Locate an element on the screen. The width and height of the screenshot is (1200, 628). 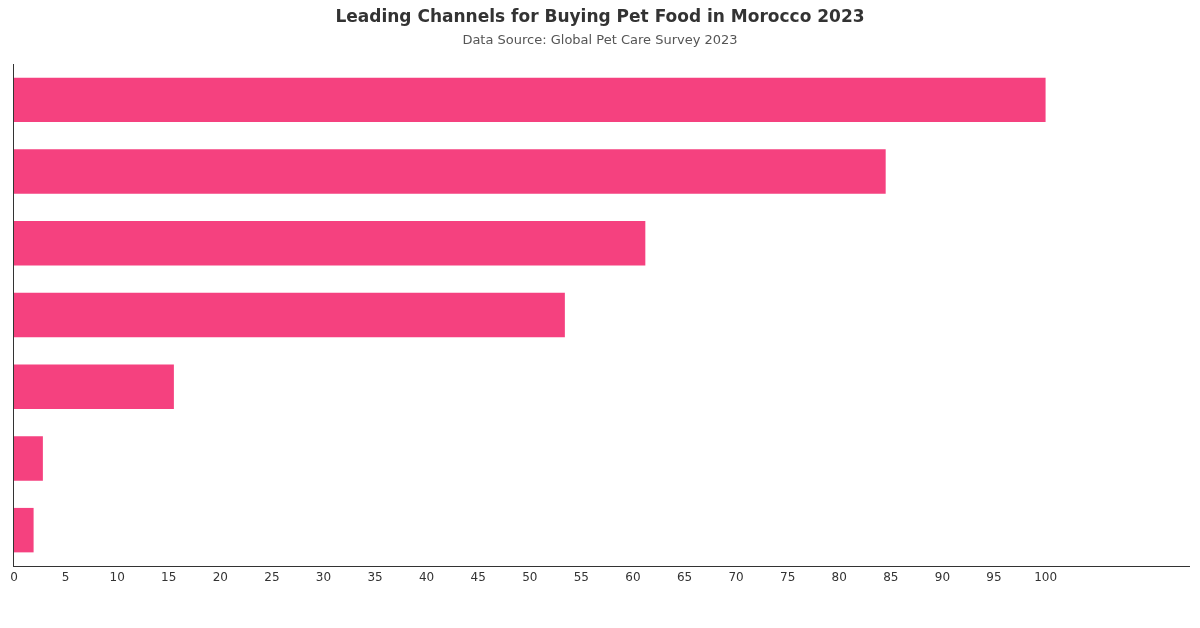
x-tick-label: 70 is located at coordinates (736, 577).